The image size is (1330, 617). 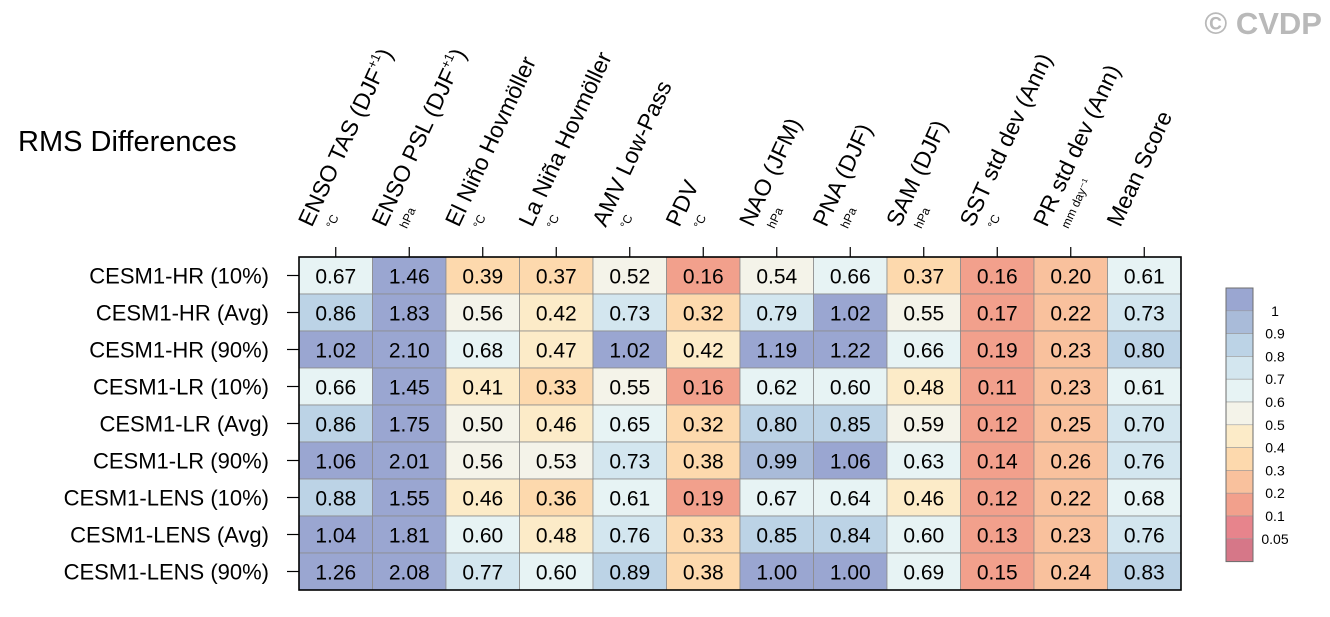 I want to click on column-label-text: Mean Score, so click(x=1139, y=168).